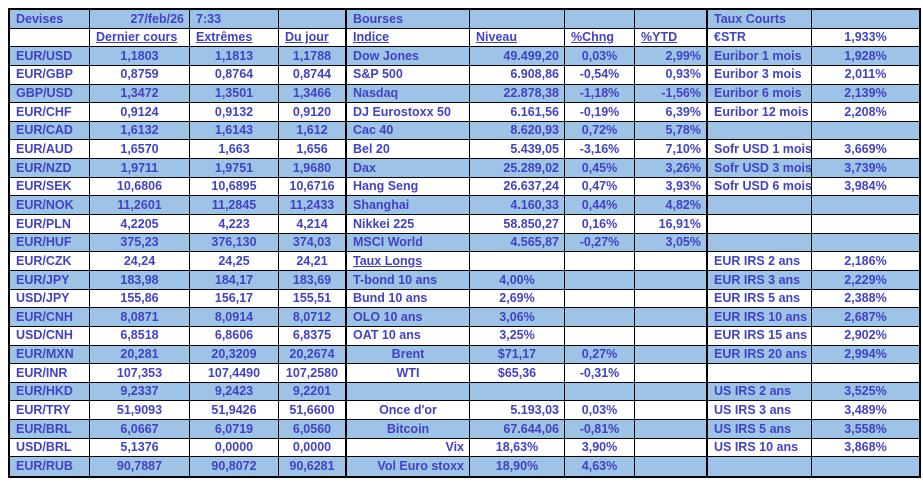  What do you see at coordinates (760, 448) in the screenshot?
I see `taux-label-cell: US IRS 10 ans` at bounding box center [760, 448].